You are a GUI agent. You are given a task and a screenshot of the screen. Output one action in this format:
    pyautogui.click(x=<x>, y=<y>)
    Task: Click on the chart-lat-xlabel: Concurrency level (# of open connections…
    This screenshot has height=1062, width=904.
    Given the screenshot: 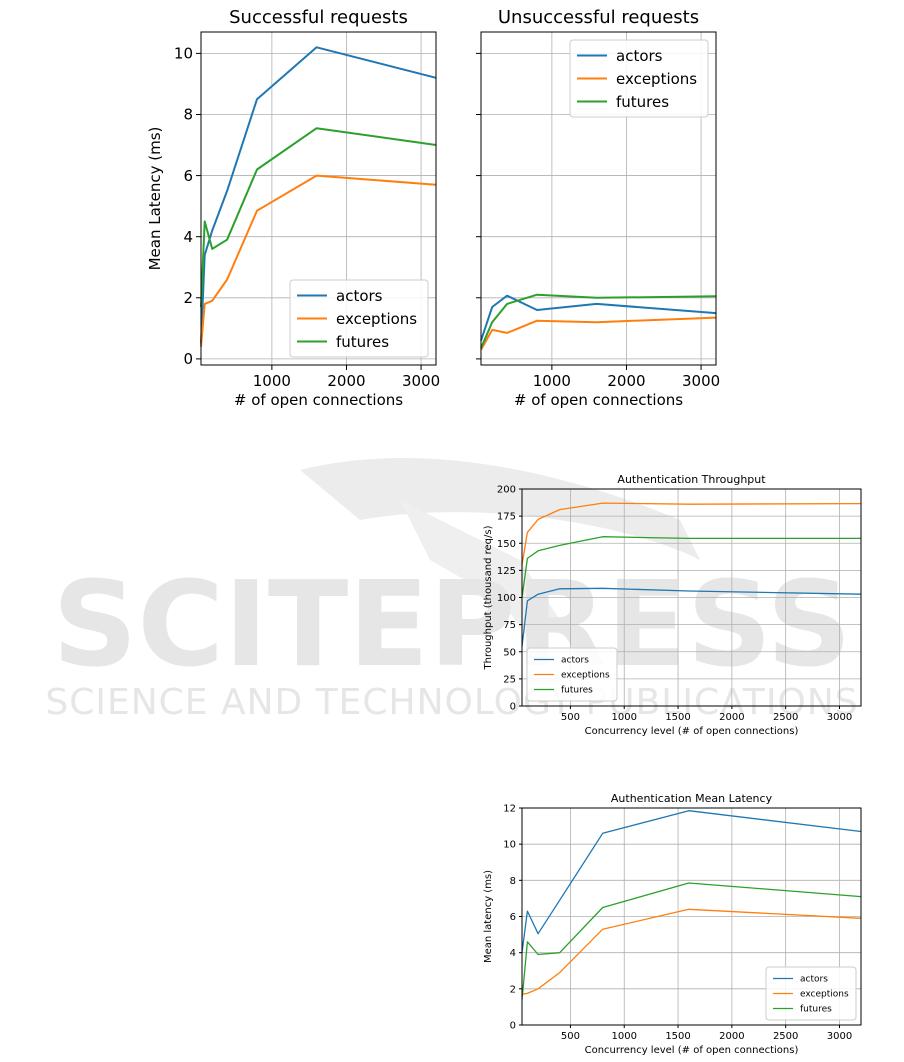 What is the action you would take?
    pyautogui.click(x=692, y=1050)
    